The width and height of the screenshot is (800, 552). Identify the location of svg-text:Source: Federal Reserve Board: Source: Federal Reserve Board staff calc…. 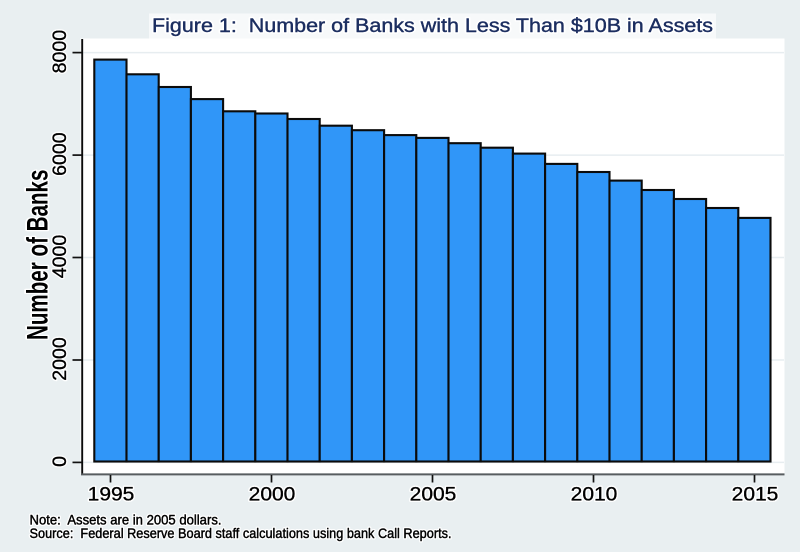
(241, 533).